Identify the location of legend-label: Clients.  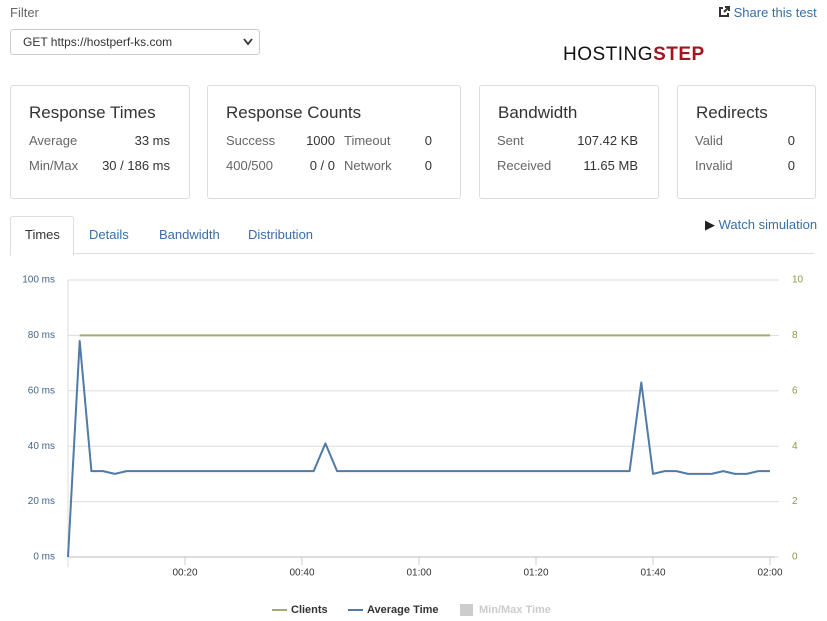
(309, 610).